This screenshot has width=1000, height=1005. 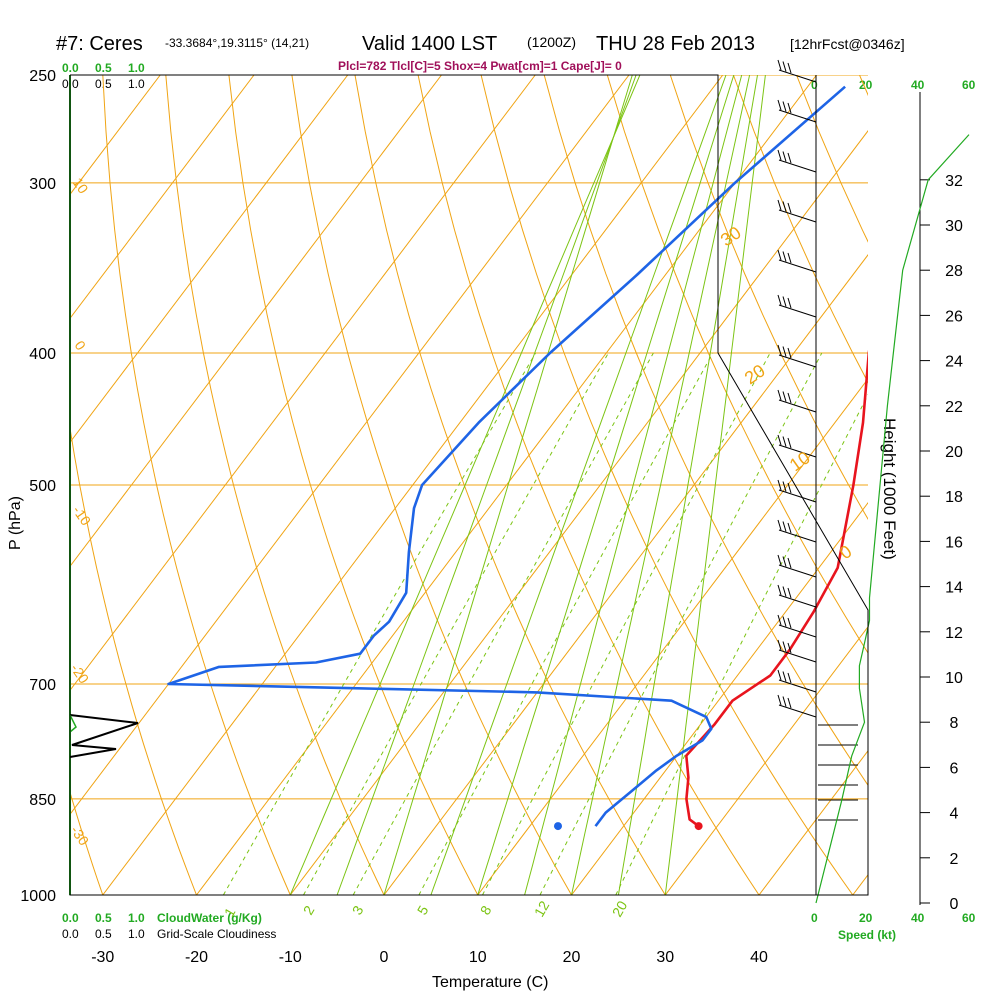 What do you see at coordinates (954, 407) in the screenshot?
I see `height-tick-label: 22` at bounding box center [954, 407].